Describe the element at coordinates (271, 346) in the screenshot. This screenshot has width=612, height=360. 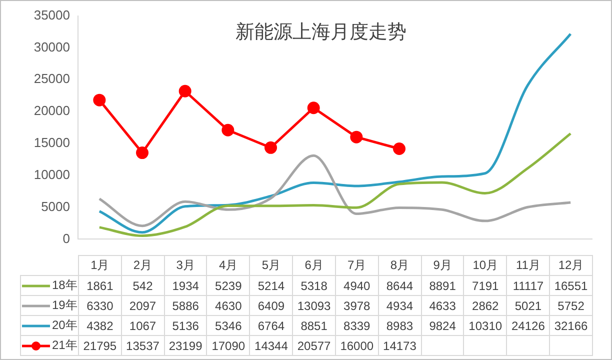
I see `data-label: 14344` at that location.